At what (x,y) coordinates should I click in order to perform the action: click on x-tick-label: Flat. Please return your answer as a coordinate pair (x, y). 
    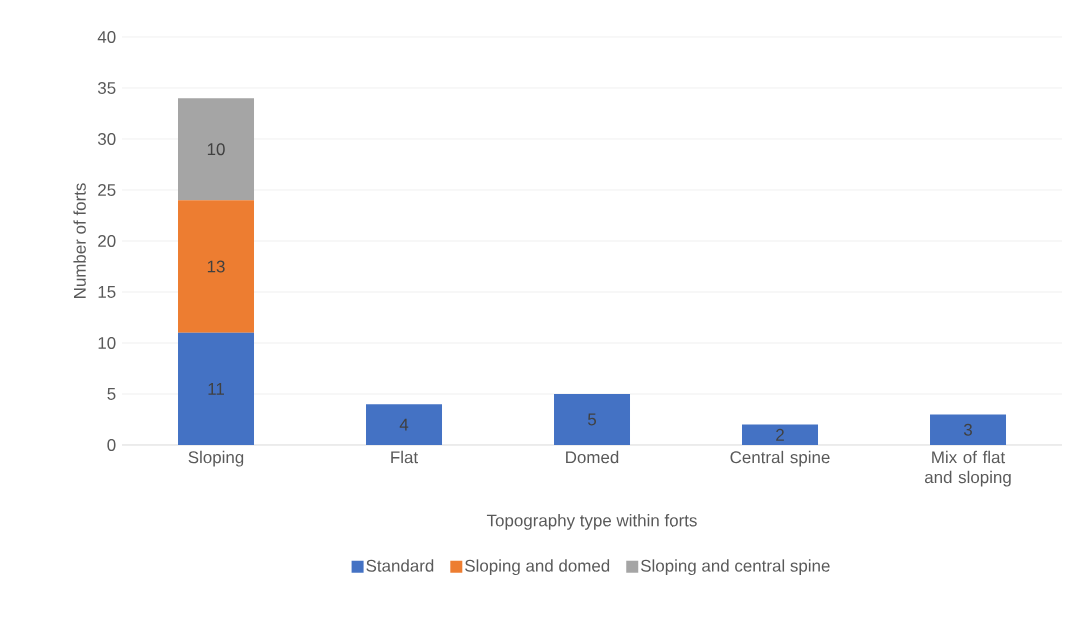
    Looking at the image, I should click on (404, 457).